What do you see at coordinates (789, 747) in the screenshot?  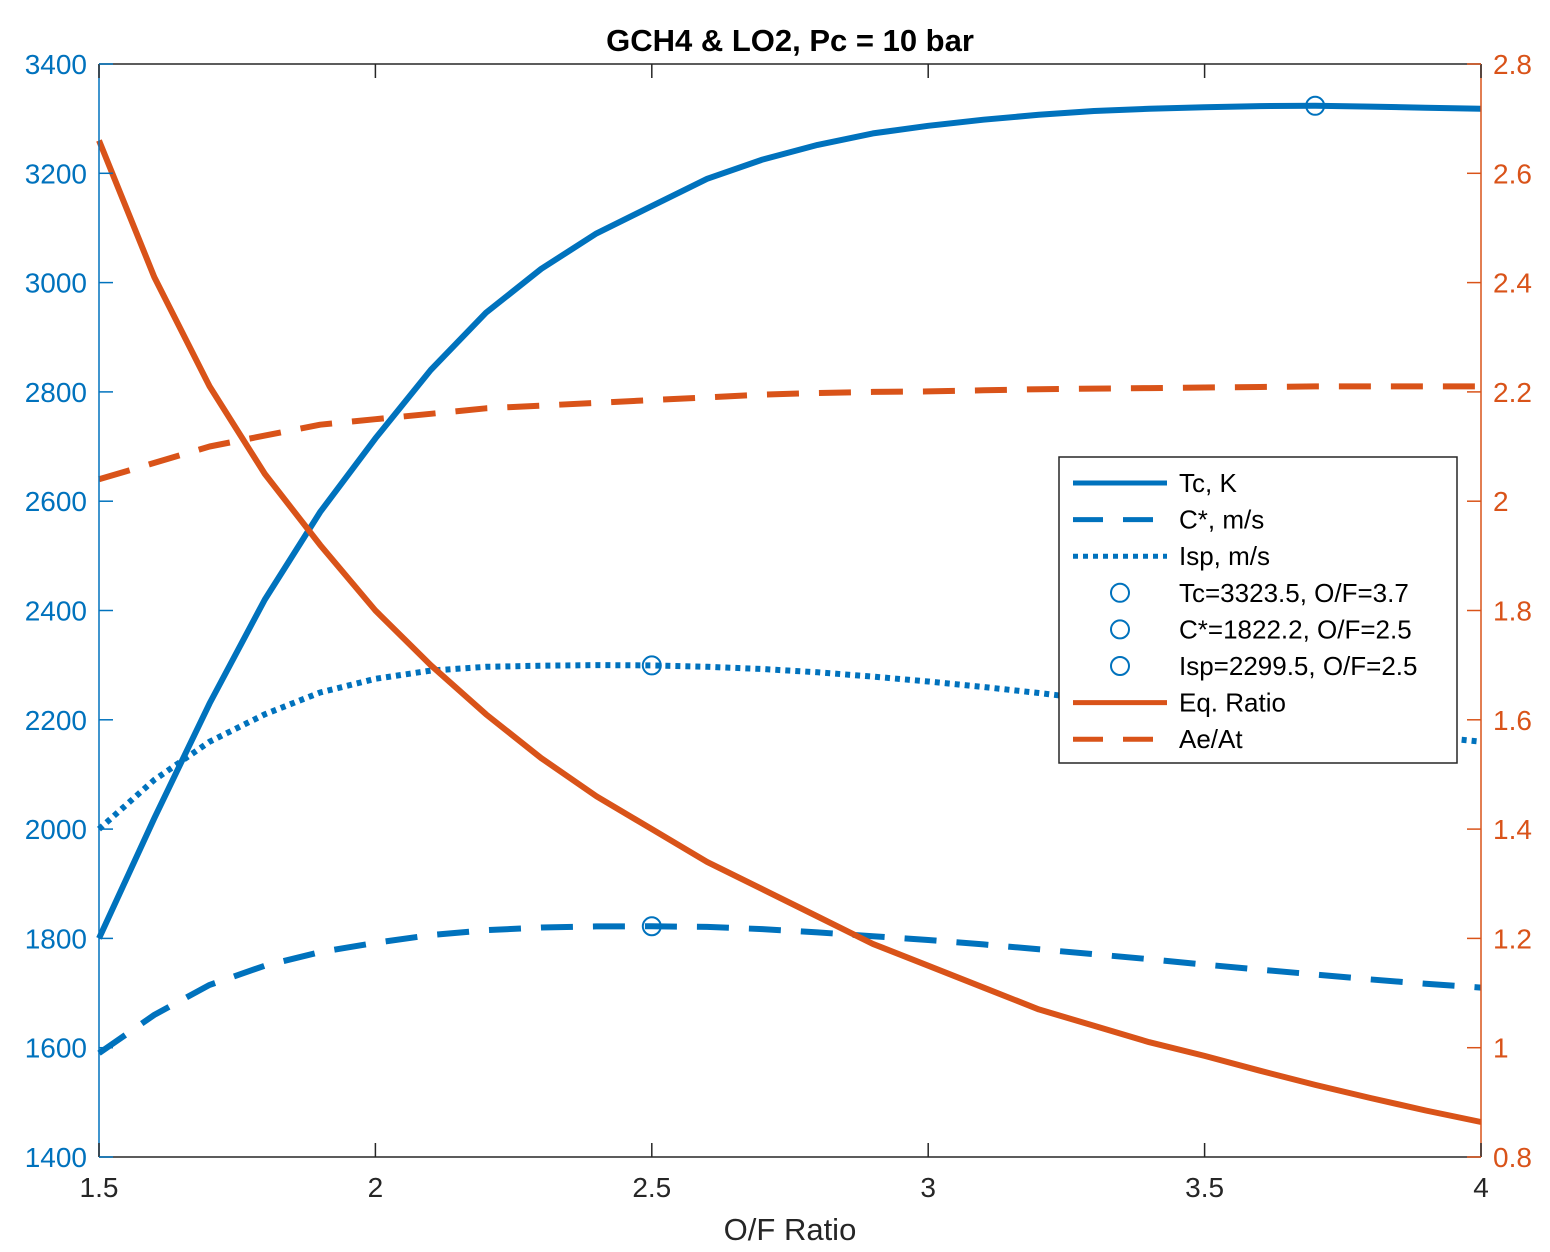 I see `left-series-2-line` at bounding box center [789, 747].